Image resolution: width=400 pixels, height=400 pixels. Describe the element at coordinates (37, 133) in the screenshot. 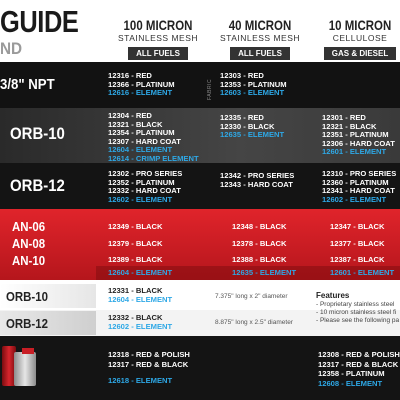

I see `row-label-orb10: ORB-10` at that location.